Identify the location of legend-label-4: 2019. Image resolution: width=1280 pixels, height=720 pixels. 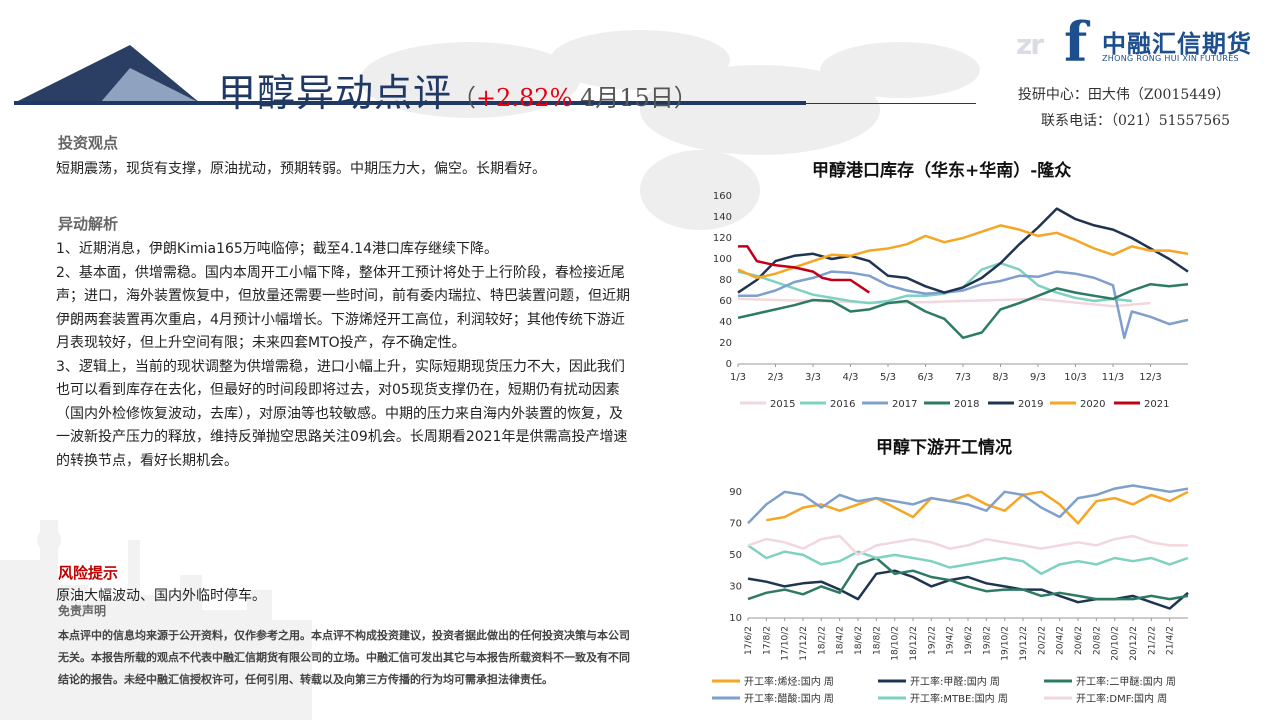
(1030, 404).